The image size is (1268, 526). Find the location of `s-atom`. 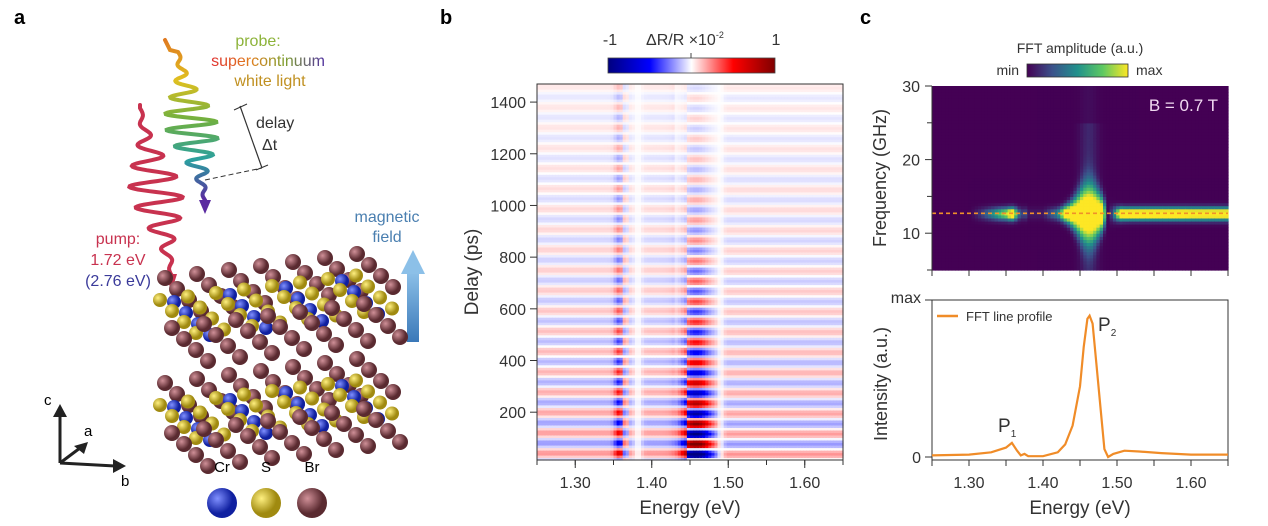

s-atom is located at coordinates (184, 427).